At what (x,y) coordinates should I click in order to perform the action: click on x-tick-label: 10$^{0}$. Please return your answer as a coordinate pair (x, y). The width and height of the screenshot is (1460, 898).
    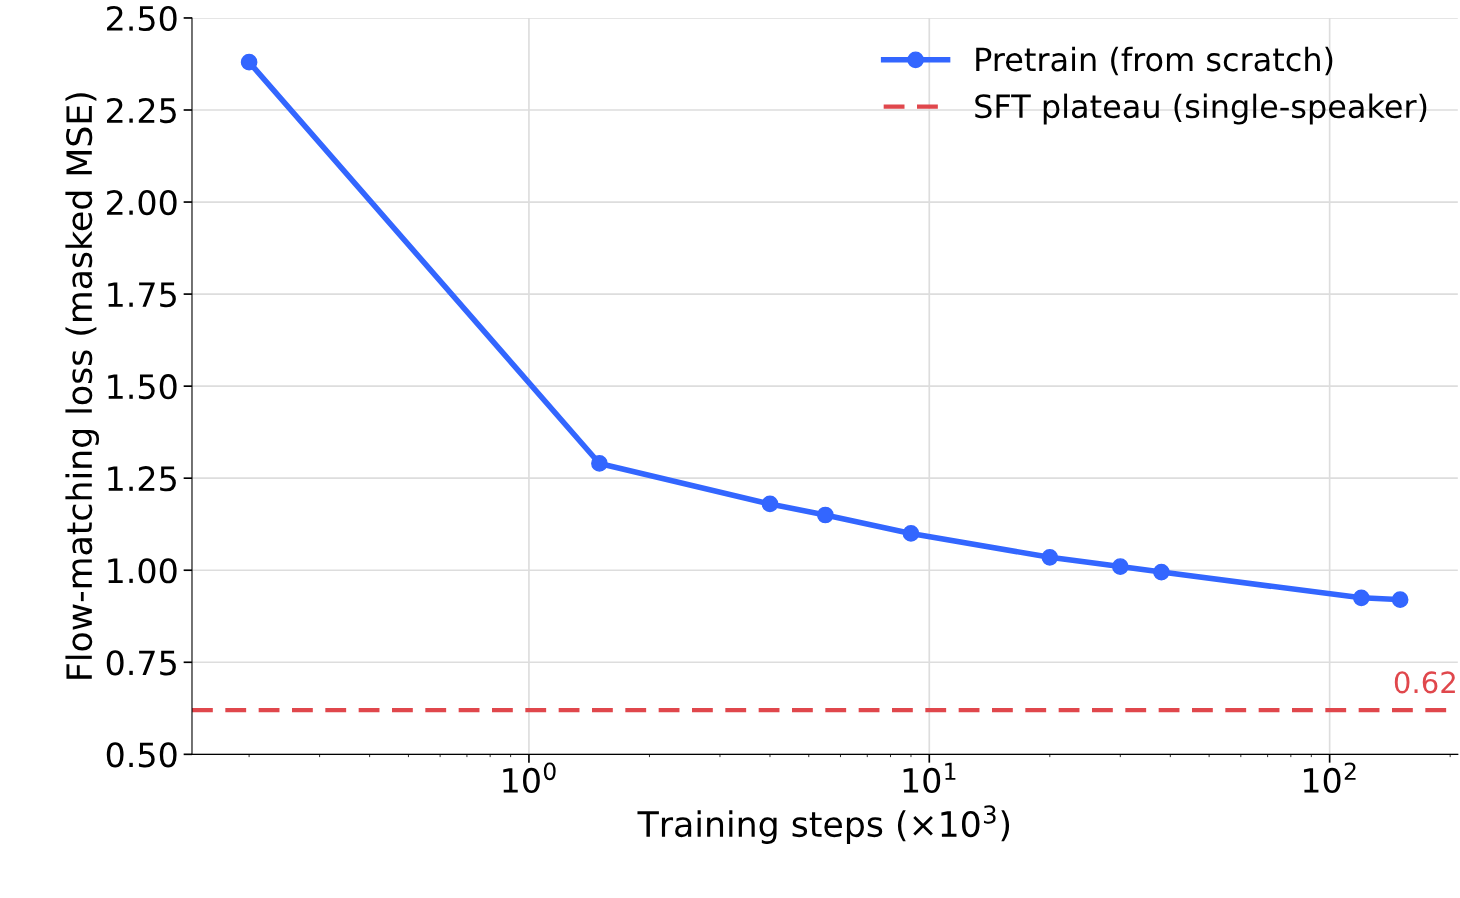
    Looking at the image, I should click on (529, 778).